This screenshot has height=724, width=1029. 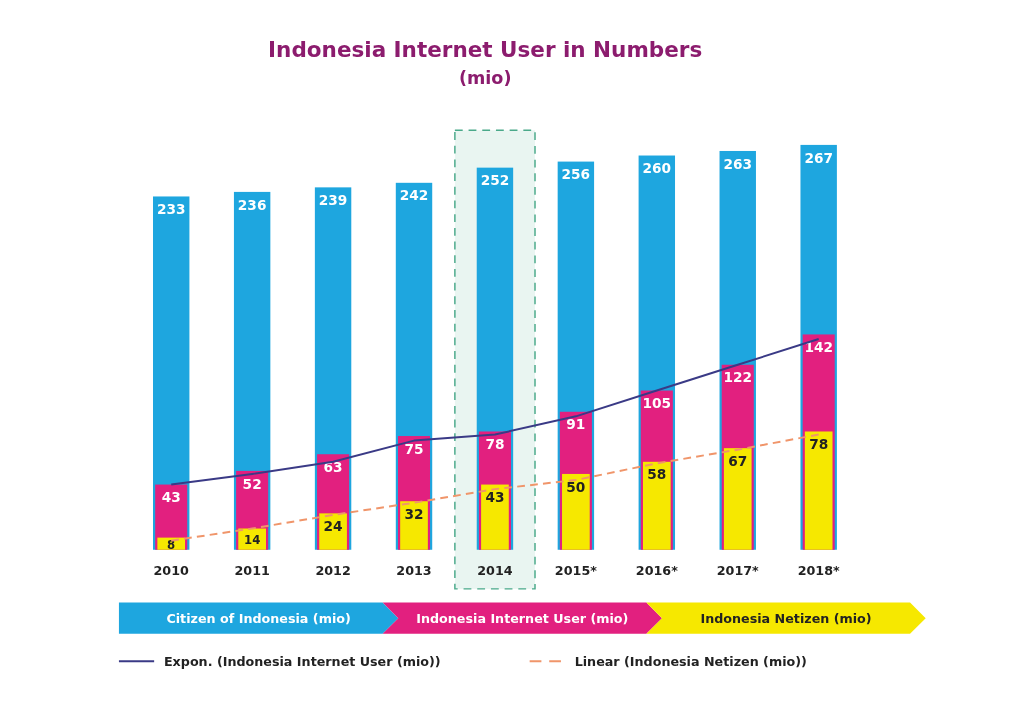 I want to click on data-label: 52, so click(x=252, y=483).